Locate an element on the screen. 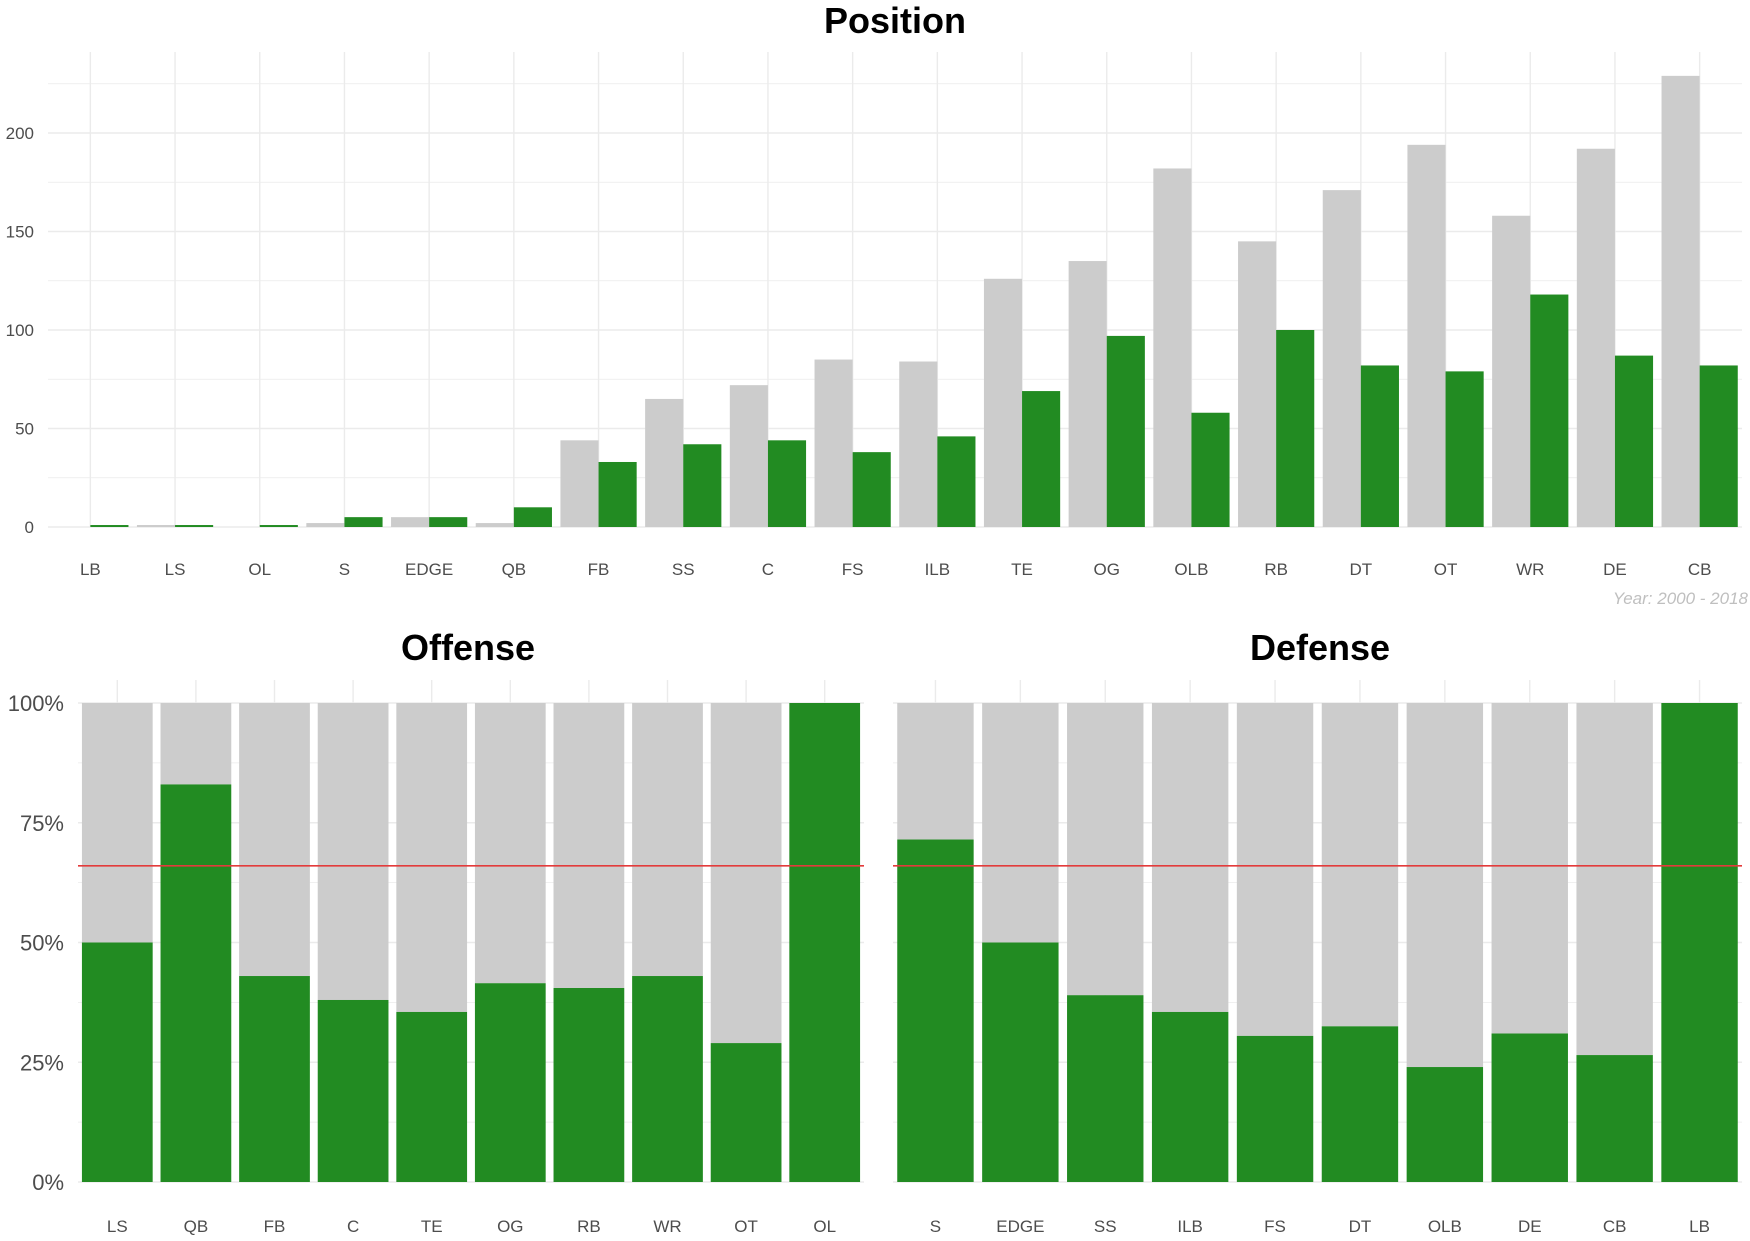  top-panel-y-axis: 0 50 100 150 200 is located at coordinates (20, 330).